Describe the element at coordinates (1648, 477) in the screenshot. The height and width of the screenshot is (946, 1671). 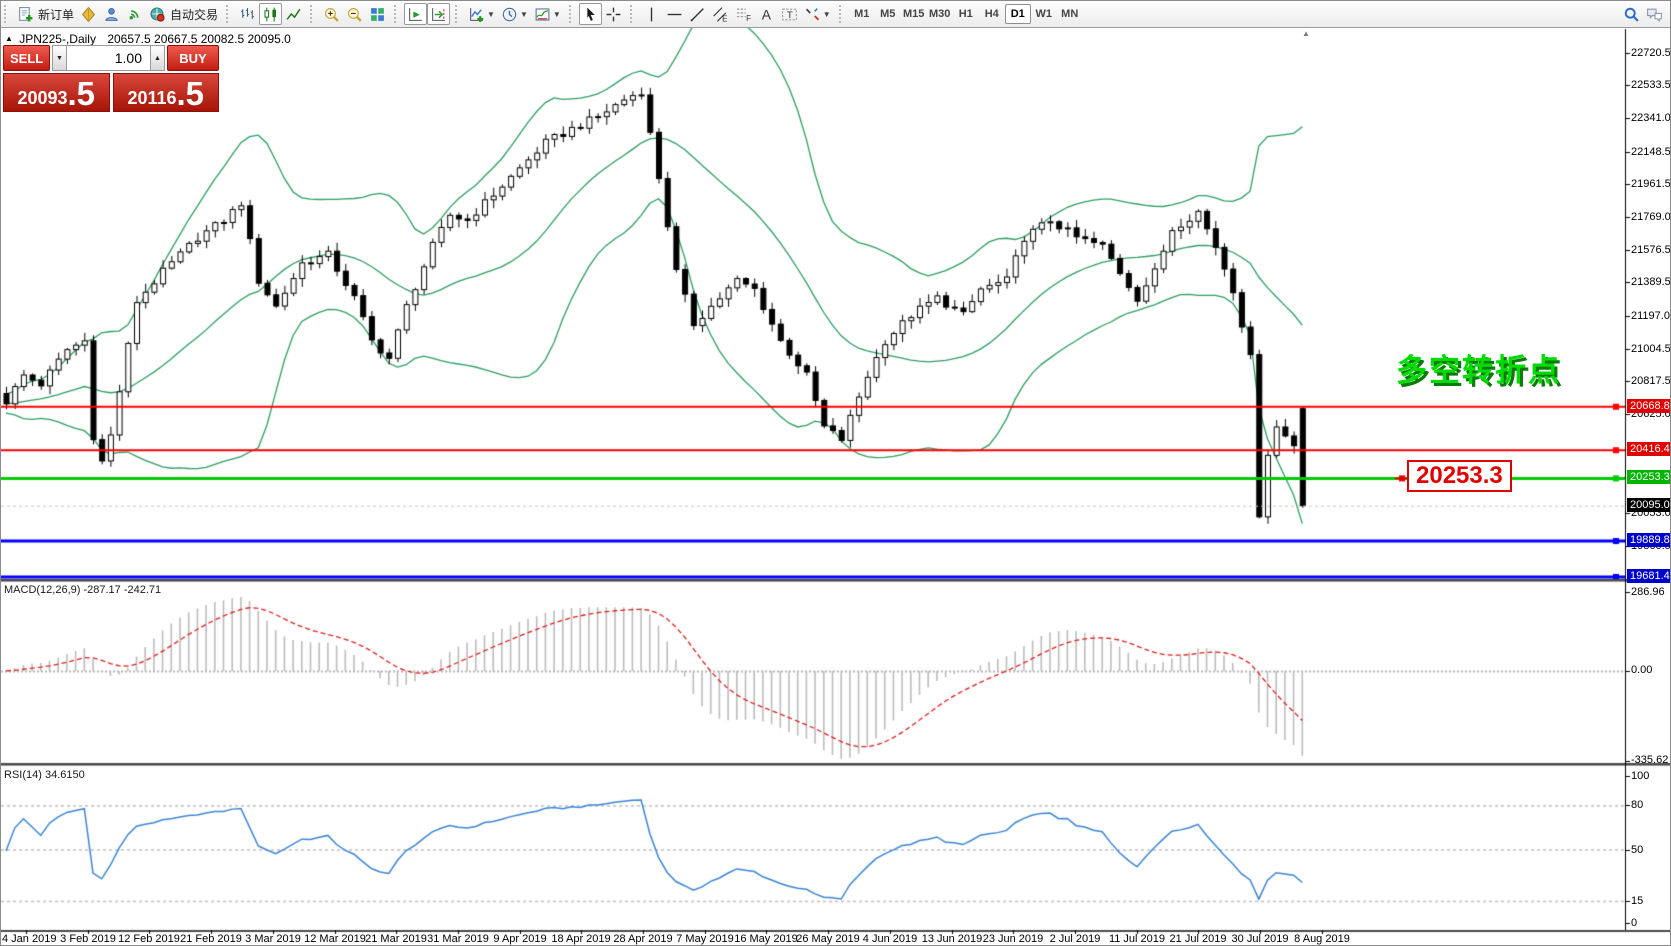
I see `level-price-tag: 20253.3` at that location.